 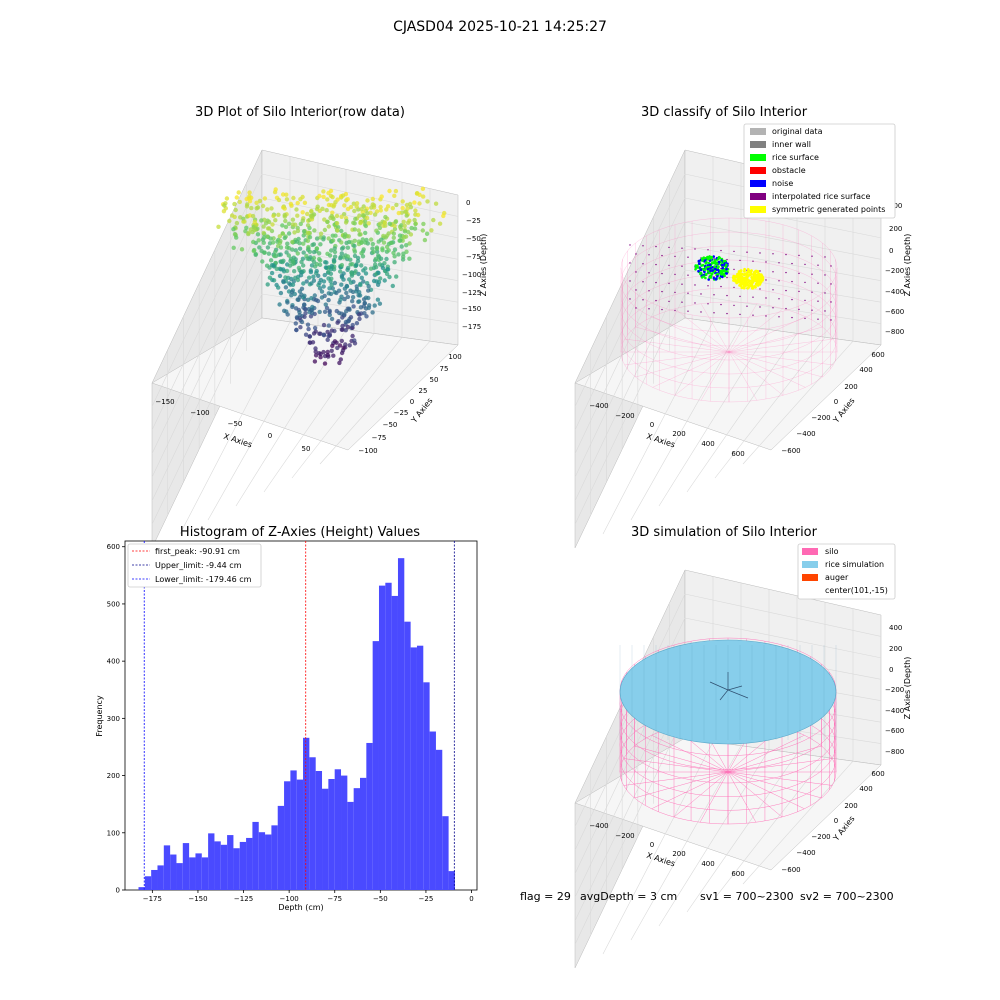 What do you see at coordinates (894, 752) in the screenshot?
I see `z-tick-label: −800` at bounding box center [894, 752].